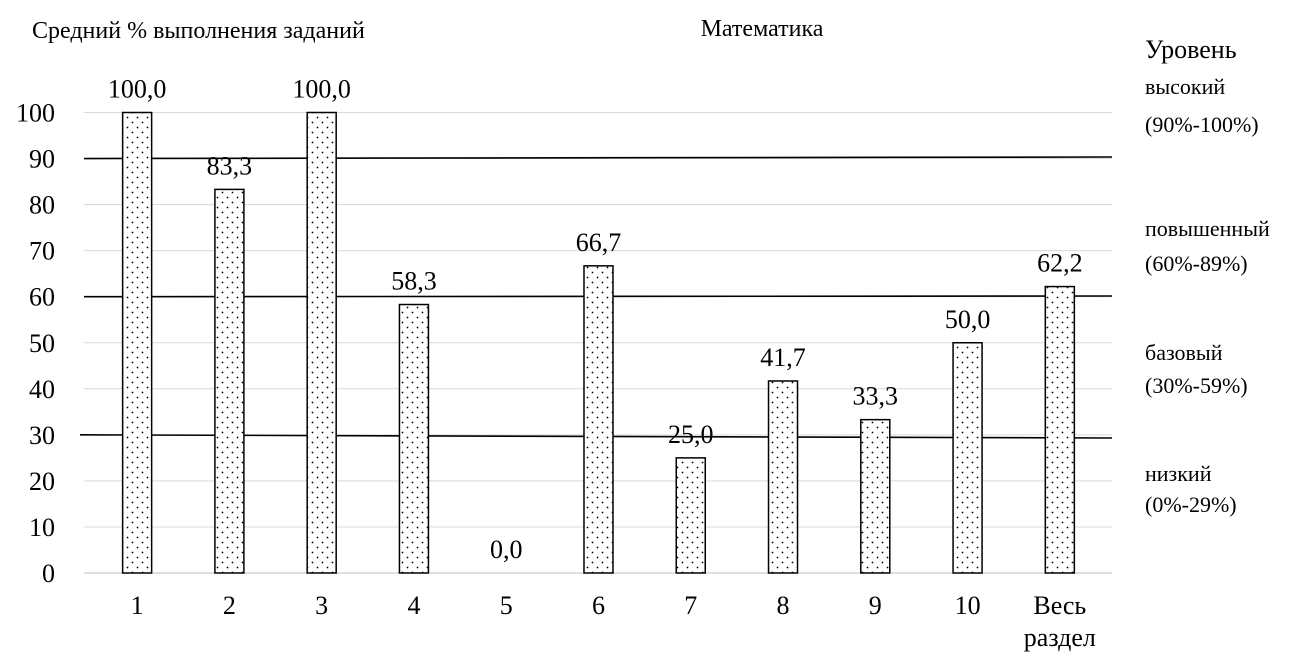  Describe the element at coordinates (1202, 124) in the screenshot. I see `level-range: (90%-100%)` at that location.